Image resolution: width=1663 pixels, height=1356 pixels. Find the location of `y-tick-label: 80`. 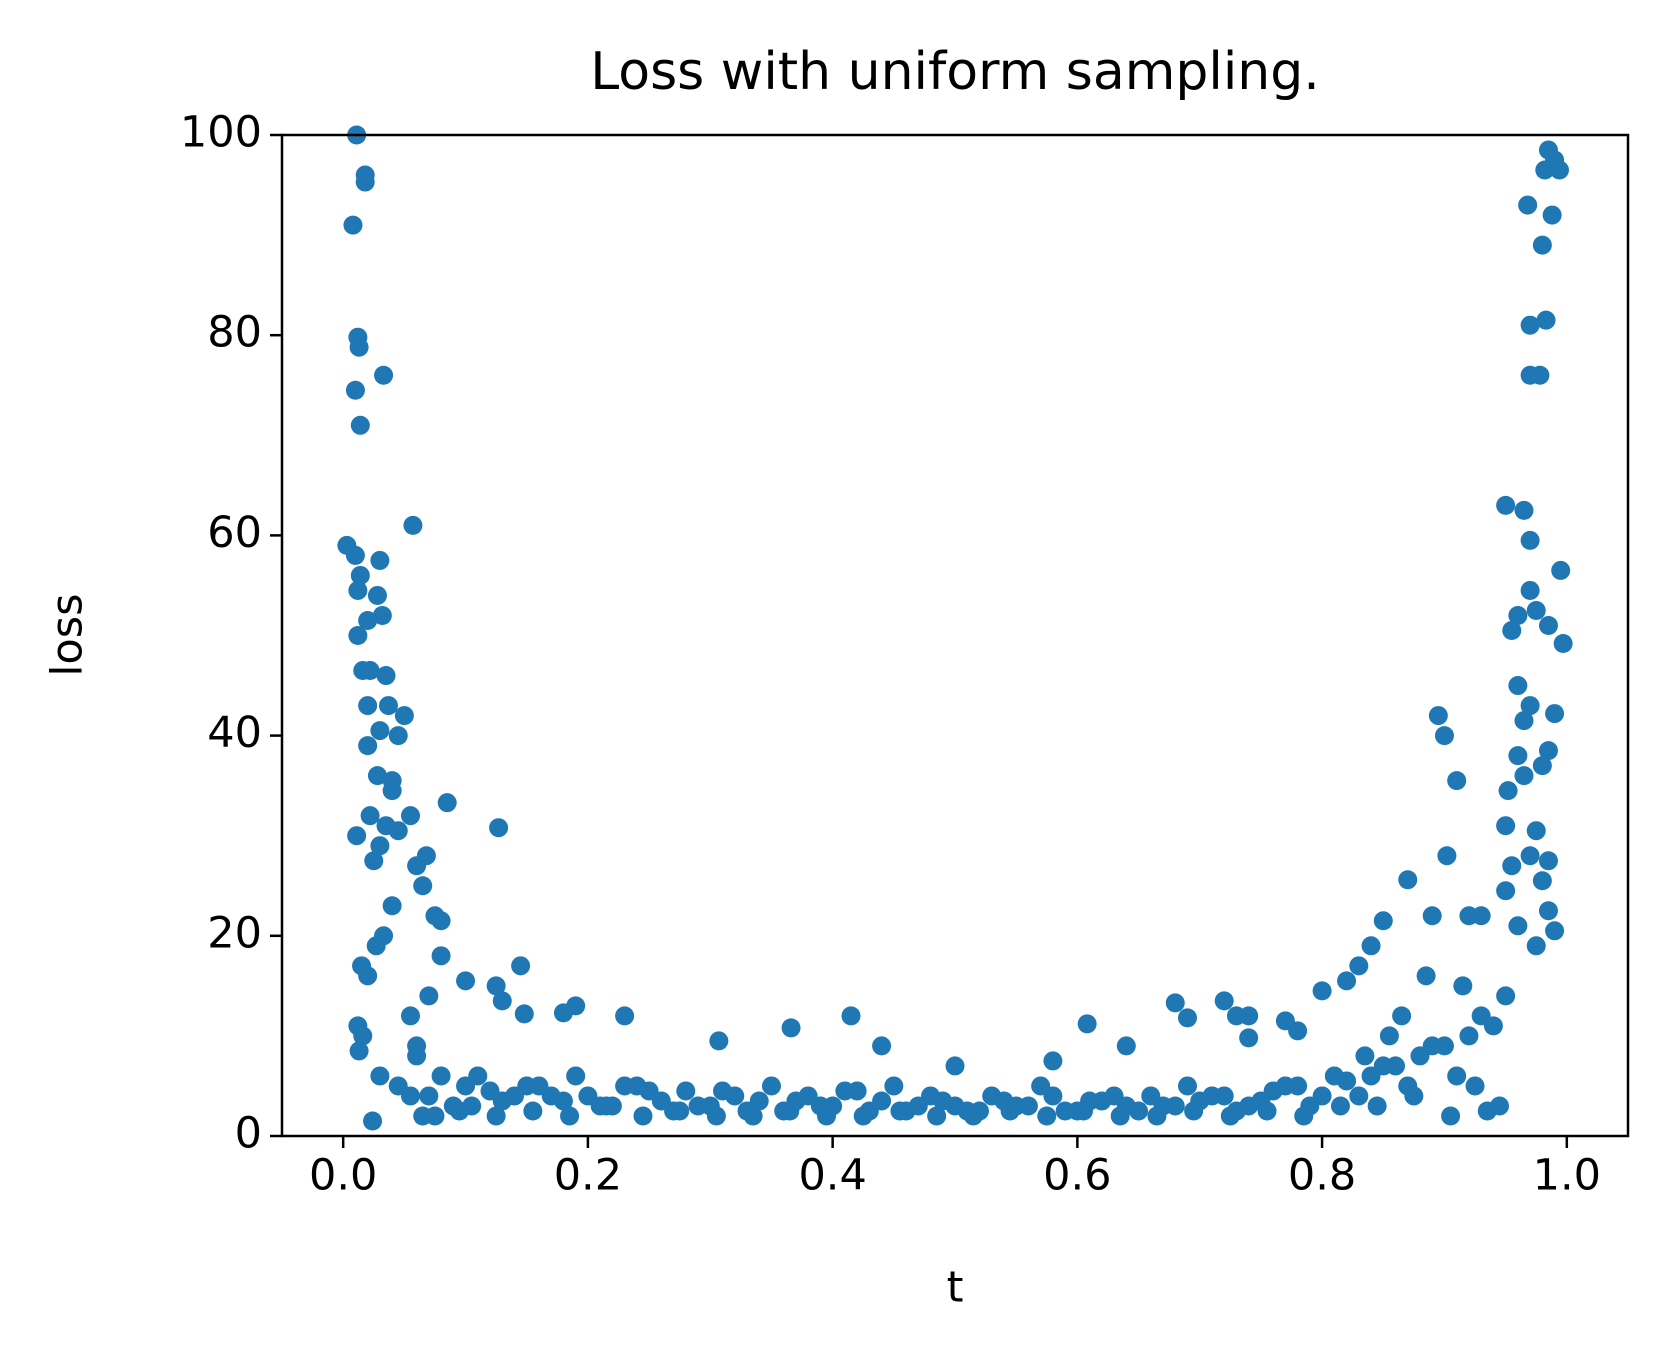

y-tick-label: 80 is located at coordinates (234, 333).